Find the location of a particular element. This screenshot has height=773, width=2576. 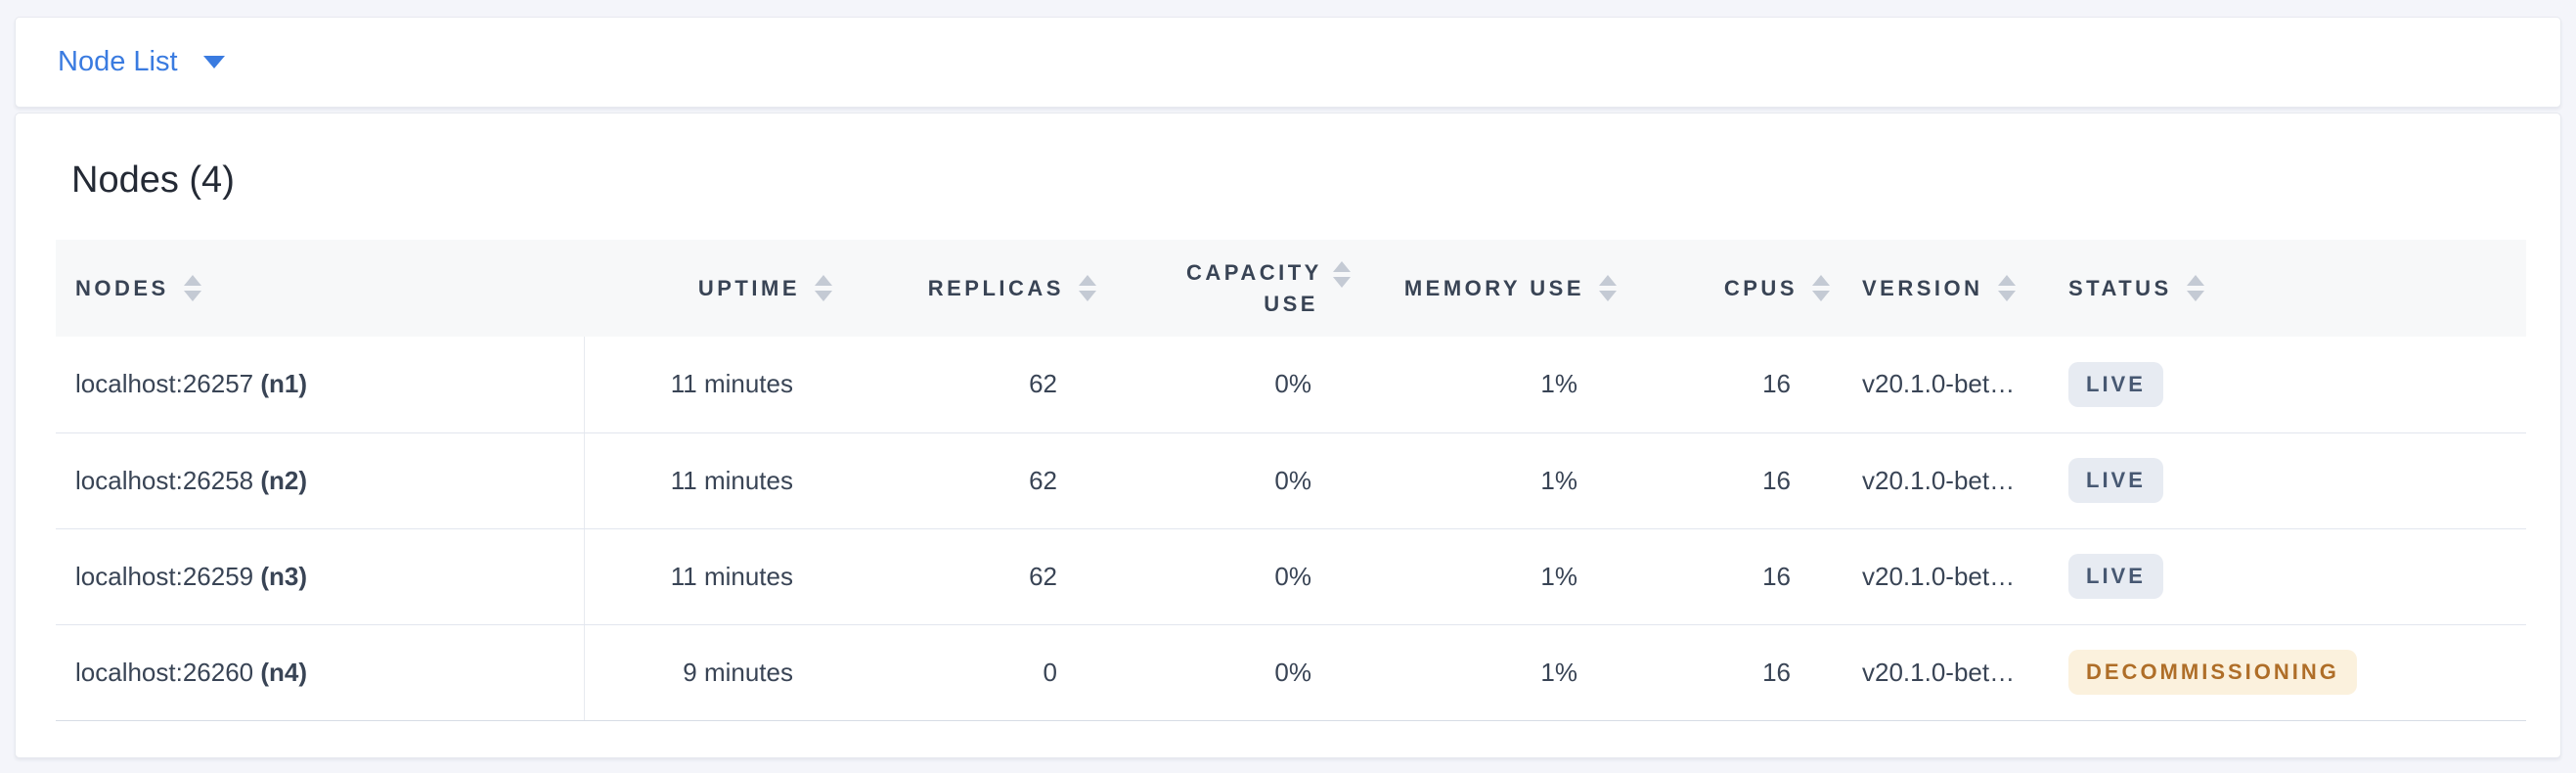

sort-header-nodes: Nodes is located at coordinates (320, 288).